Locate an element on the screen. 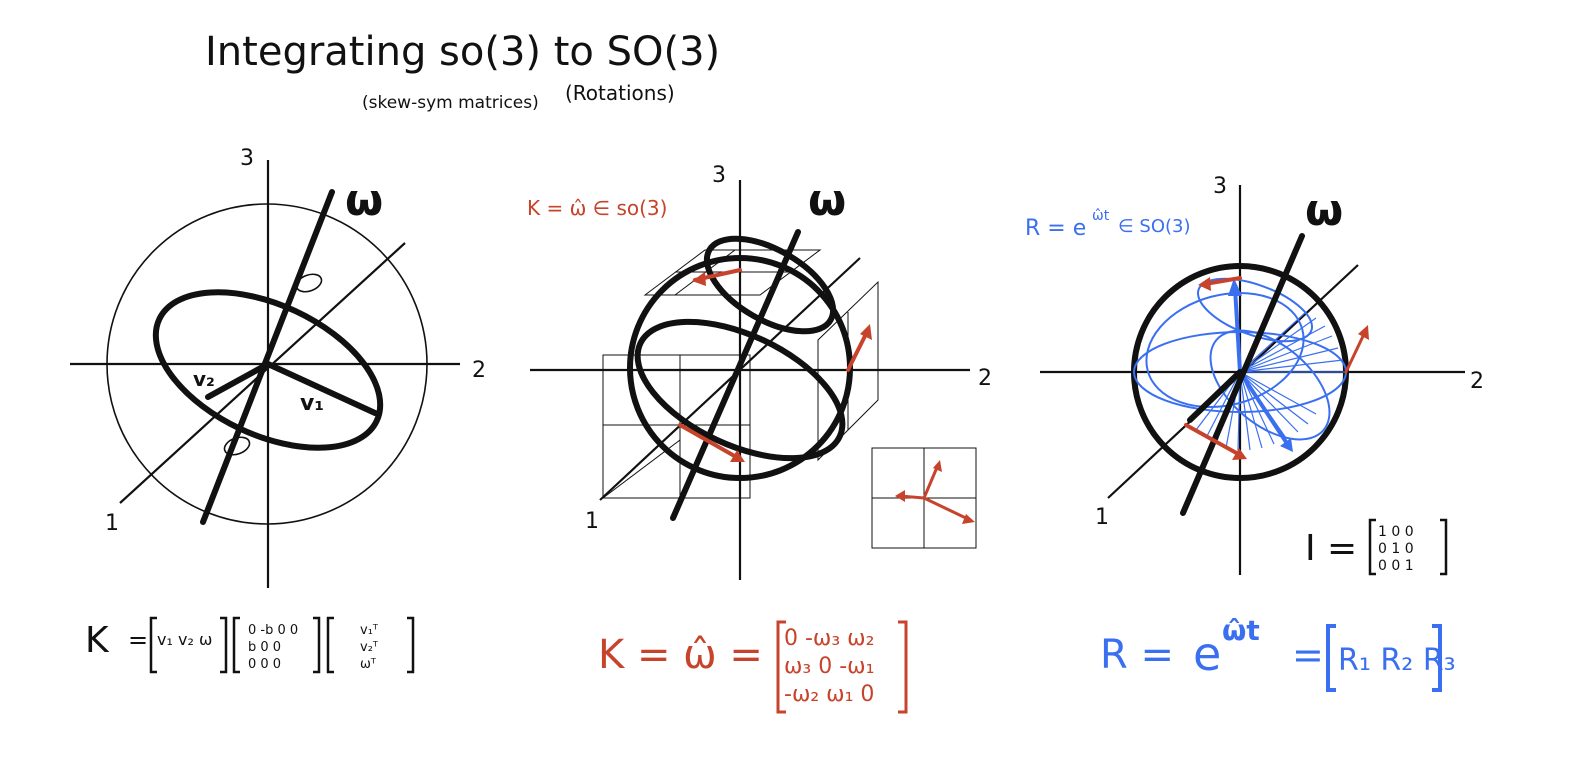 The width and height of the screenshot is (1569, 784). panel-3-equation: R = e ω̂t = R₁ R₂ R₃ is located at coordinates (1278, 653).